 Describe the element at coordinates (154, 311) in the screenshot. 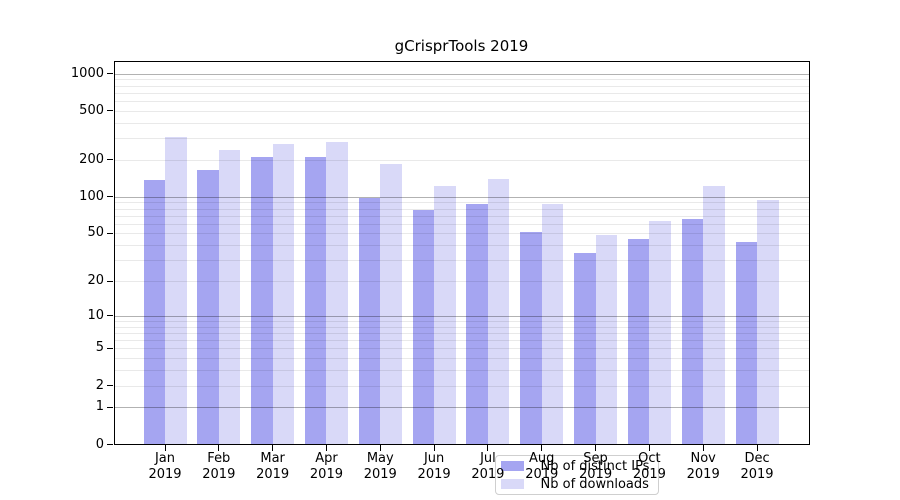

I see `bar-distinct-ips-jan` at that location.